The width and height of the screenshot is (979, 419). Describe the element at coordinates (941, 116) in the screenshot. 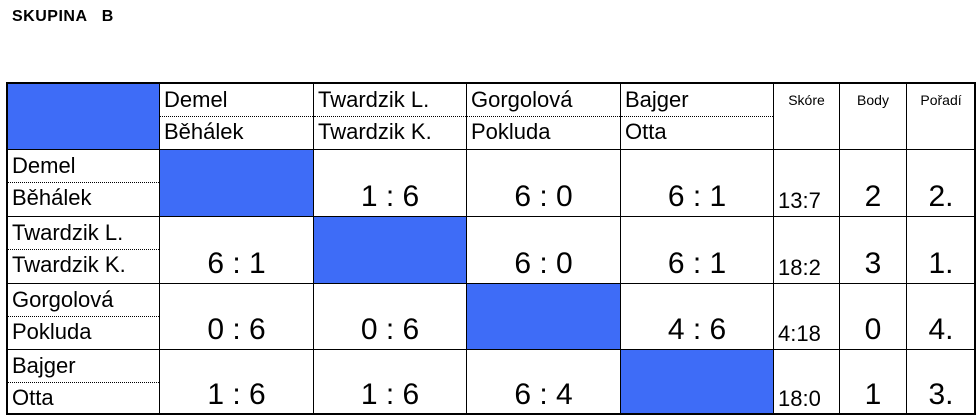

I see `rank-header: Pořadí` at that location.